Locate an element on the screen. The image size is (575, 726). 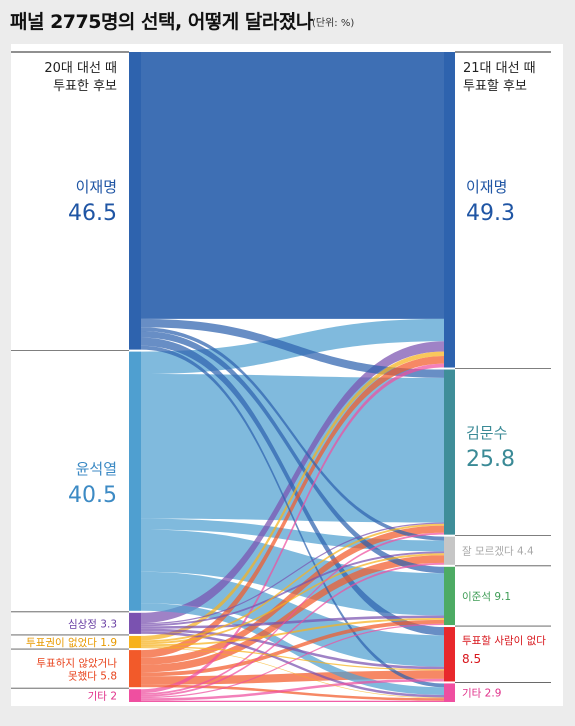
left-node-lee is located at coordinates (135, 201).